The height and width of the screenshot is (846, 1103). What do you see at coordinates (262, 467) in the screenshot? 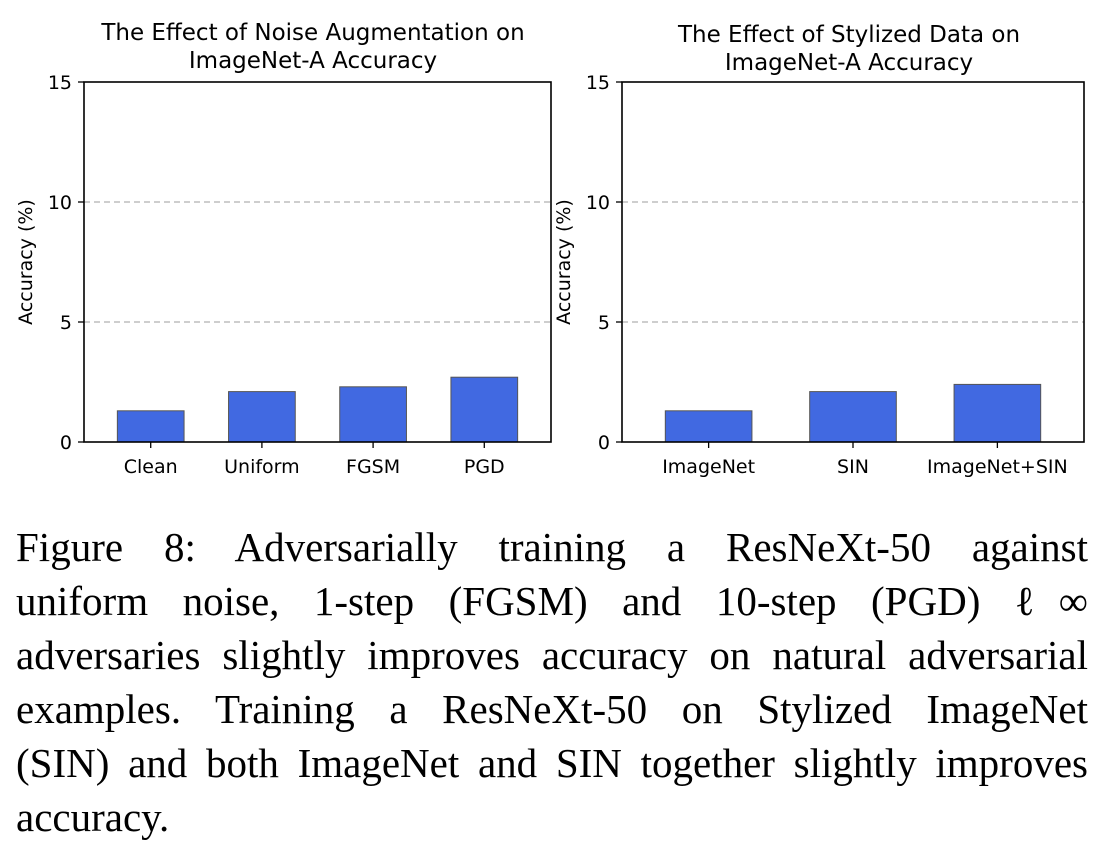
I see `x-tick-label: Uniform` at bounding box center [262, 467].